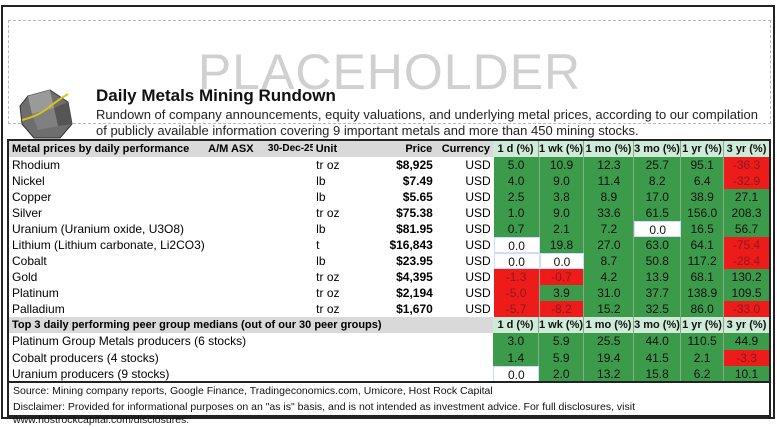 This screenshot has height=427, width=777. Describe the element at coordinates (32, 197) in the screenshot. I see `metal-name: Copper` at that location.